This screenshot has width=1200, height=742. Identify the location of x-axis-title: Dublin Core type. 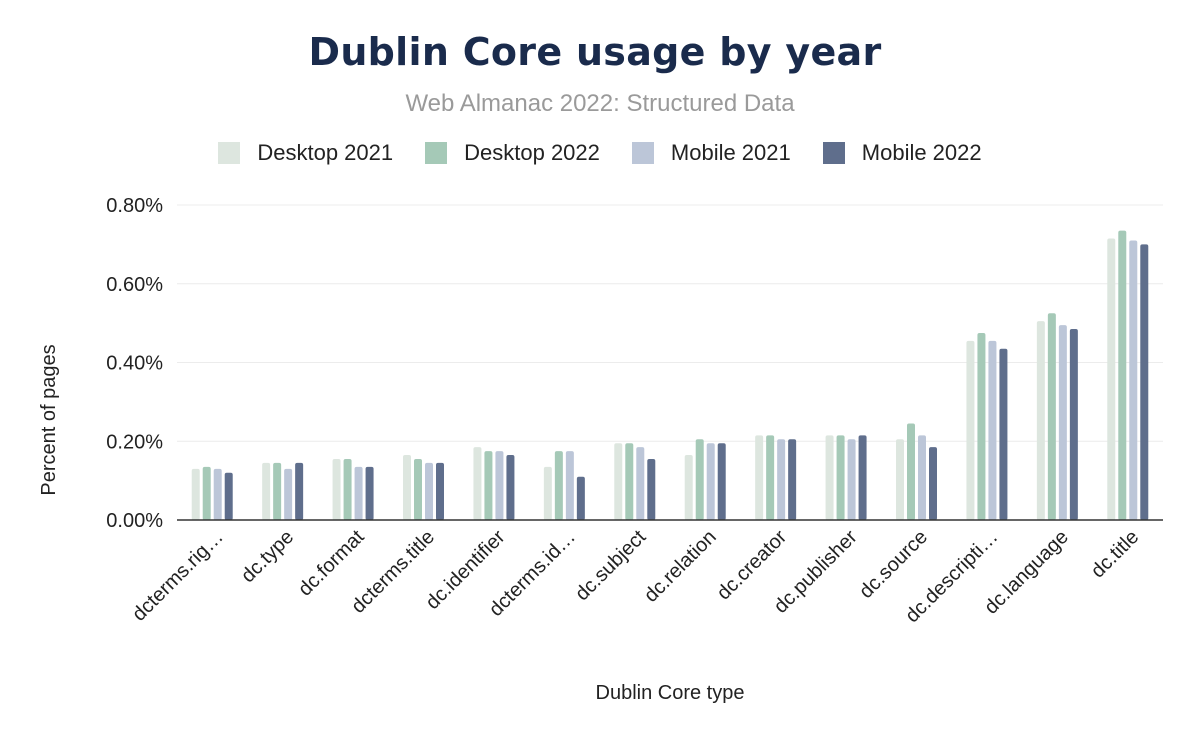
(670, 693).